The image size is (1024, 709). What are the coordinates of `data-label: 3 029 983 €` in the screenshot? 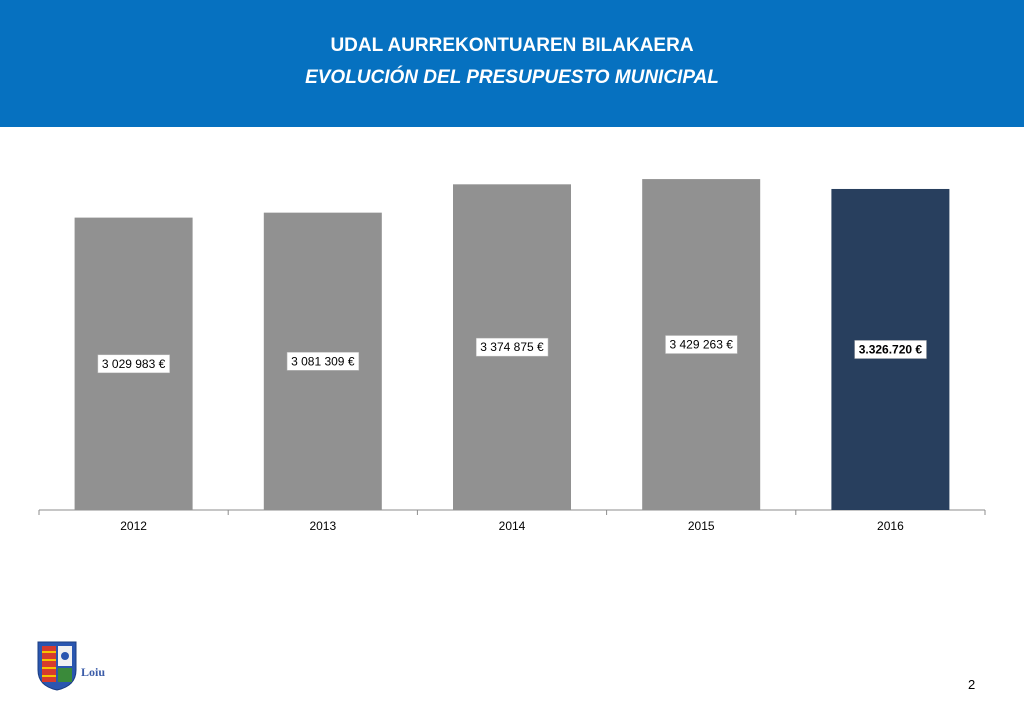 It's located at (134, 364).